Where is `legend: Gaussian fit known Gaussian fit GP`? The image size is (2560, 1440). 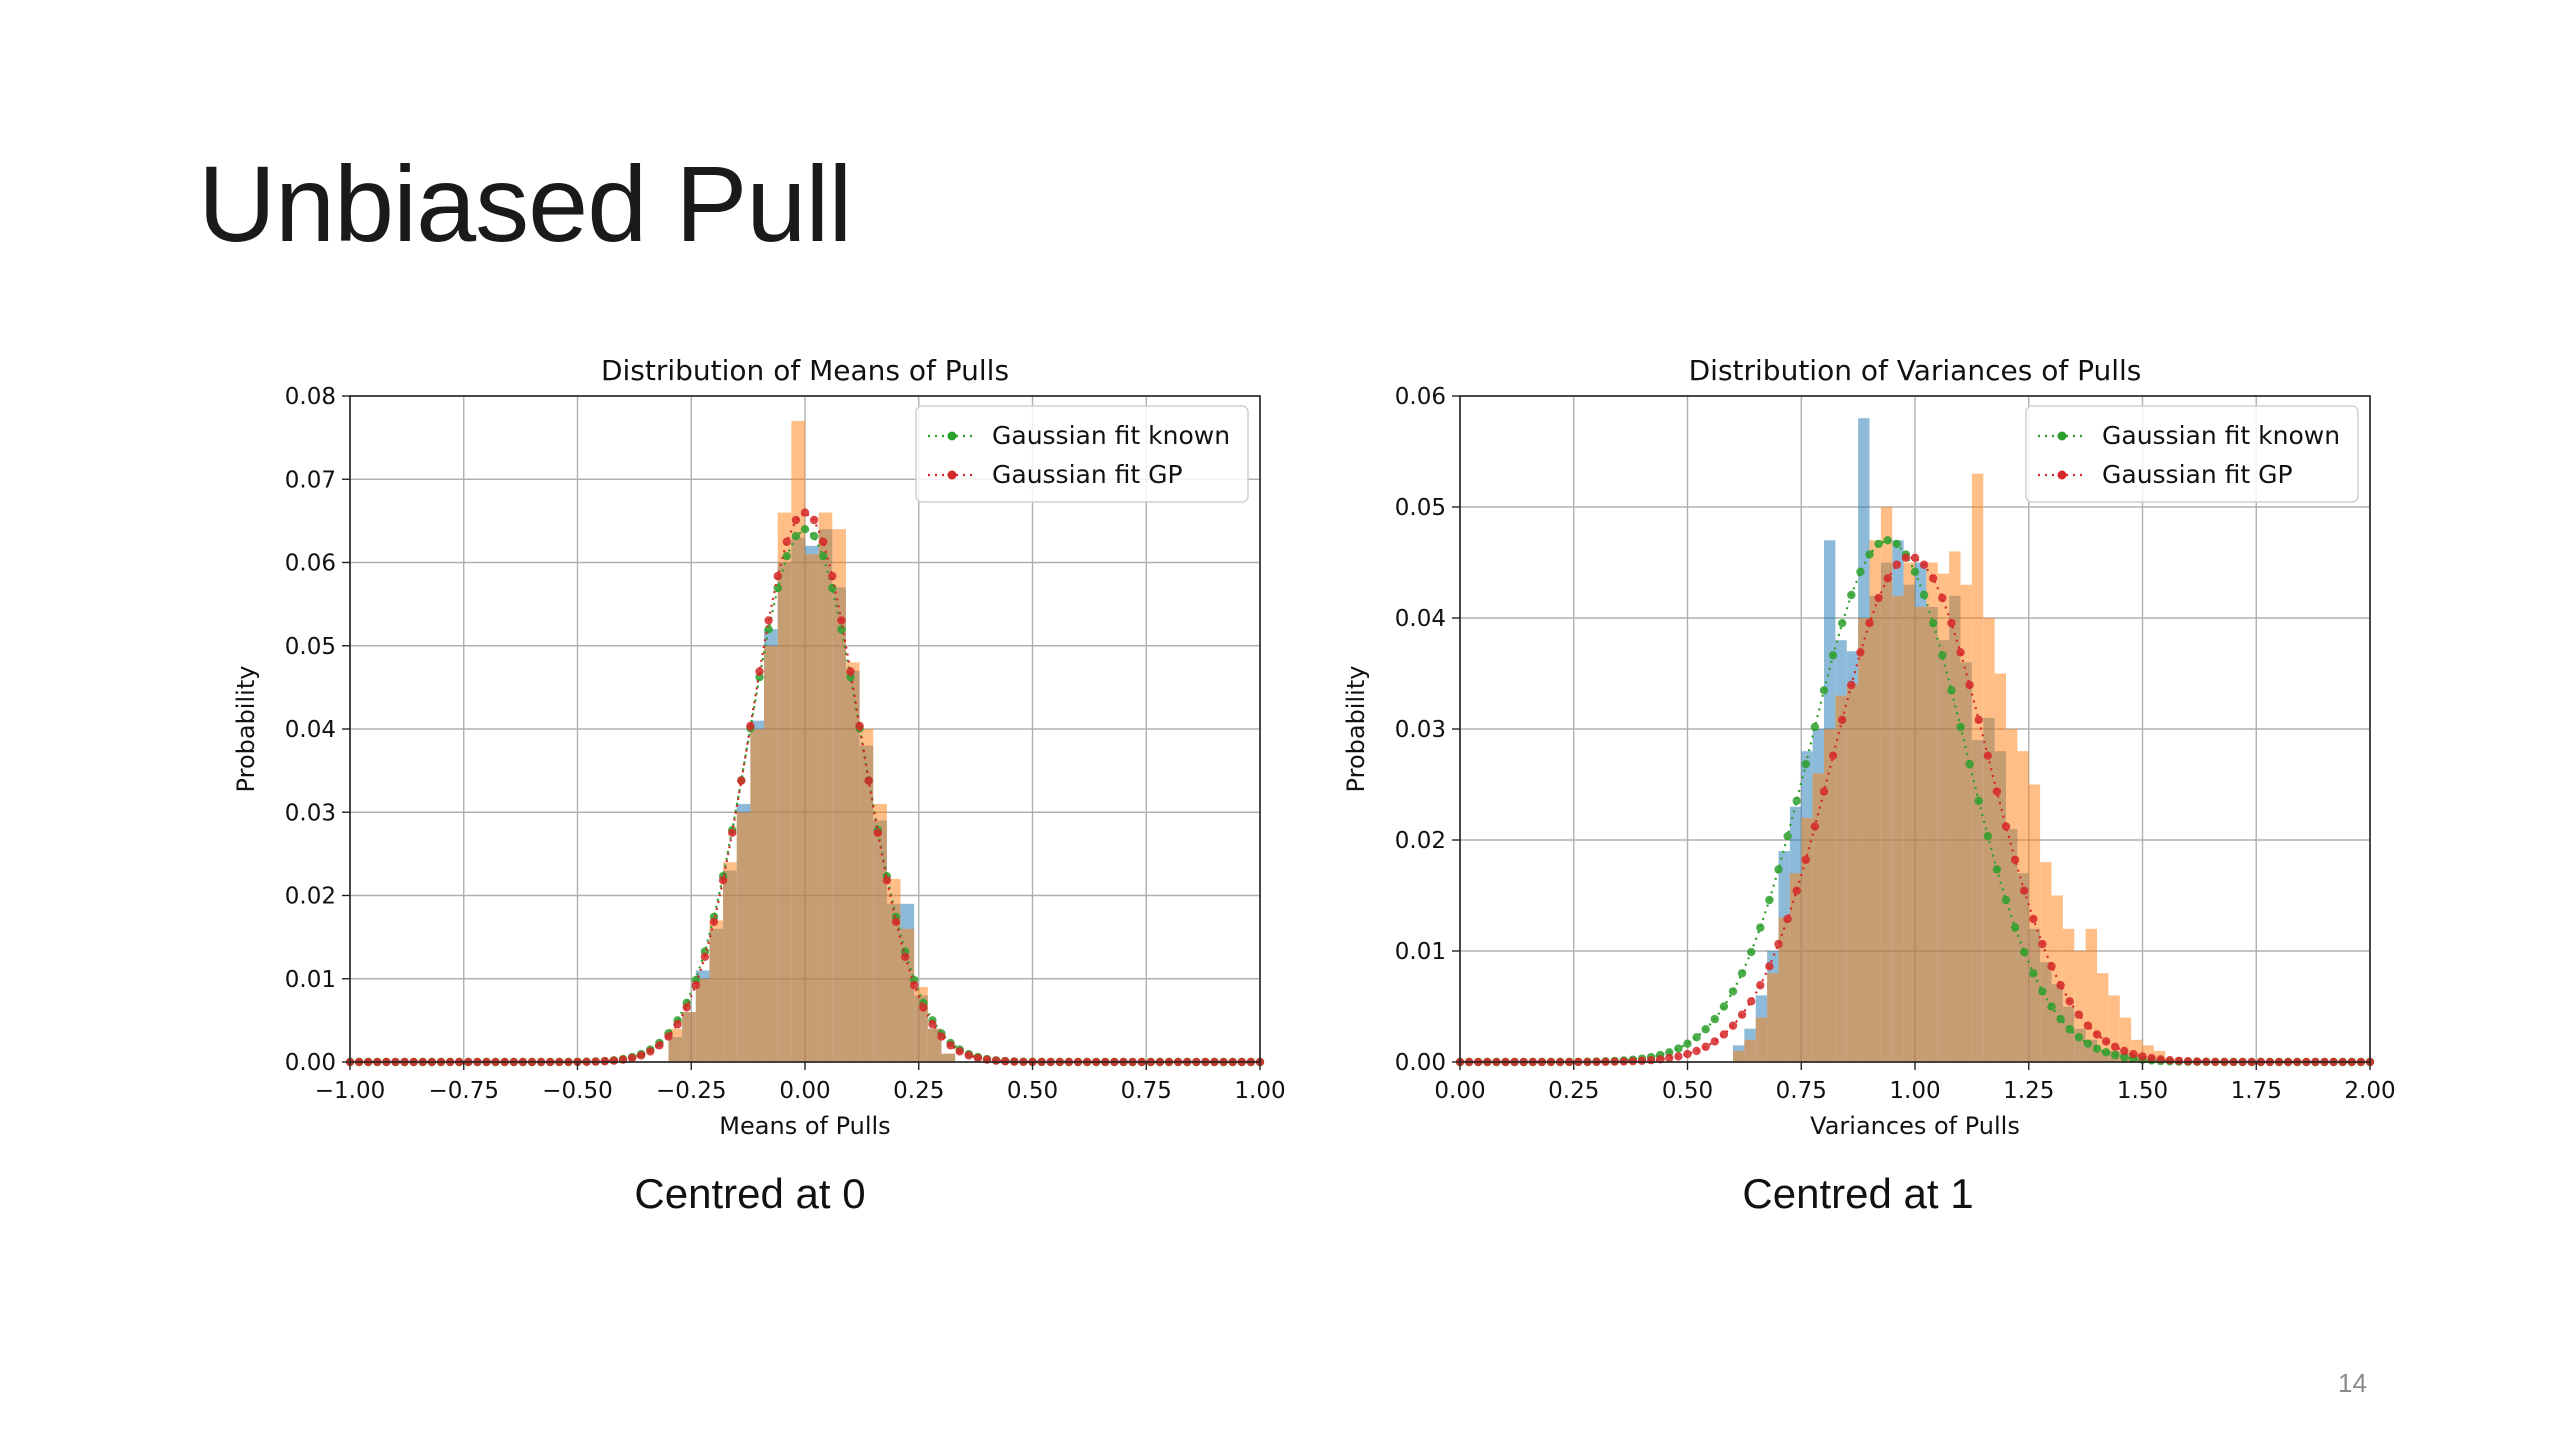
legend: Gaussian fit known Gaussian fit GP is located at coordinates (2192, 454).